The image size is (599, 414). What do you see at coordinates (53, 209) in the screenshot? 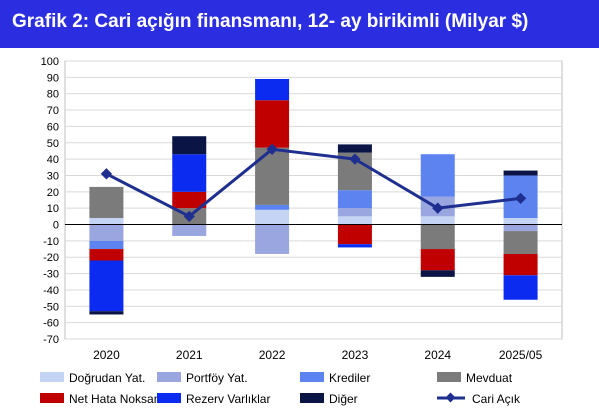
I see `y-tick-label: 10` at bounding box center [53, 209].